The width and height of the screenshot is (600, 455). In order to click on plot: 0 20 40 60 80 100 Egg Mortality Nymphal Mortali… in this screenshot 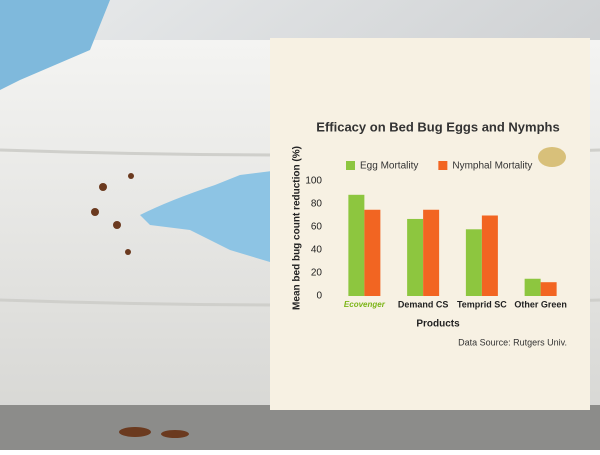, I will do `click(436, 235)`.